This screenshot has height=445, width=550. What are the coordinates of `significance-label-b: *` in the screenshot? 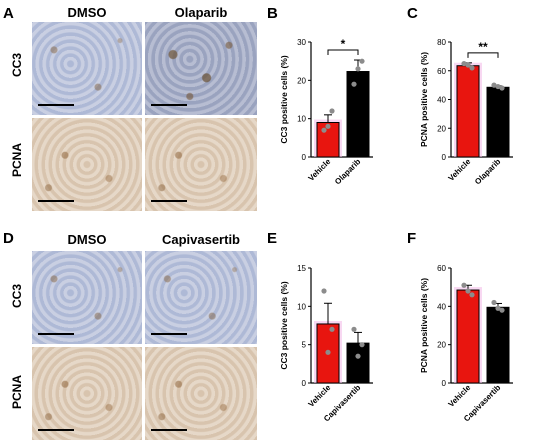 It's located at (343, 44).